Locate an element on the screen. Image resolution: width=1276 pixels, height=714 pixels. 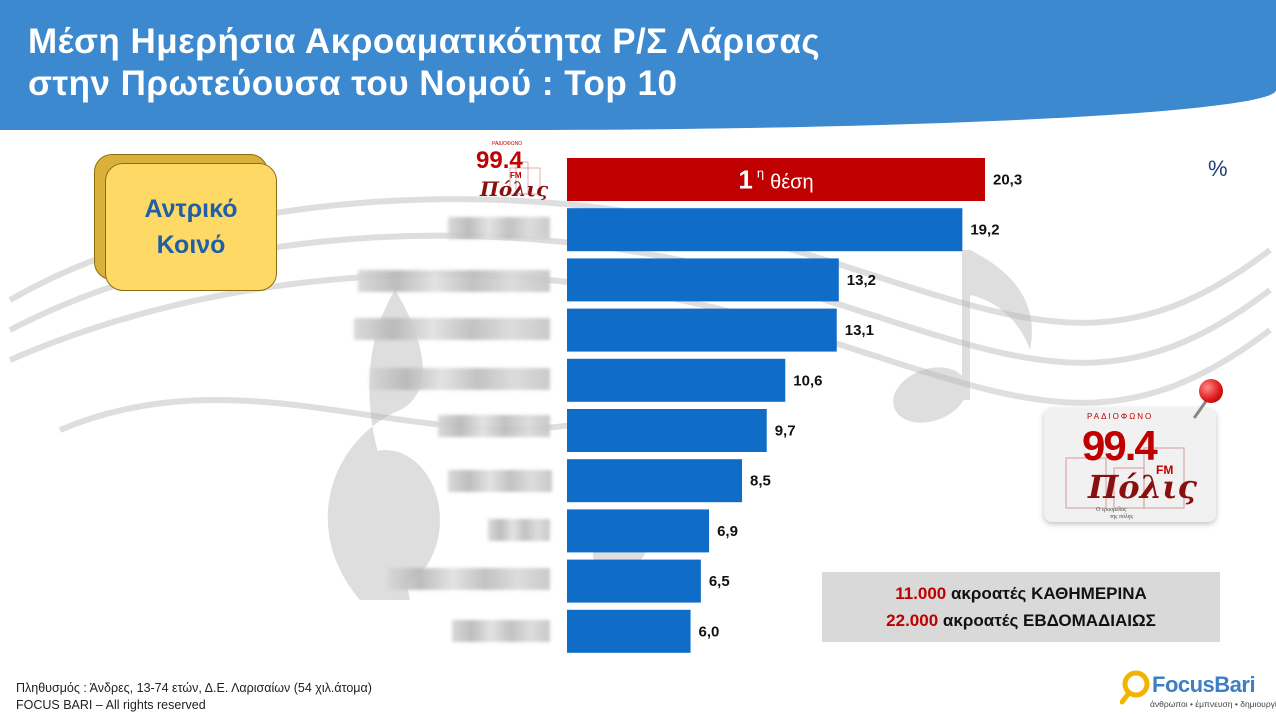
bar-value-label-5: 10,6 is located at coordinates (807, 380).